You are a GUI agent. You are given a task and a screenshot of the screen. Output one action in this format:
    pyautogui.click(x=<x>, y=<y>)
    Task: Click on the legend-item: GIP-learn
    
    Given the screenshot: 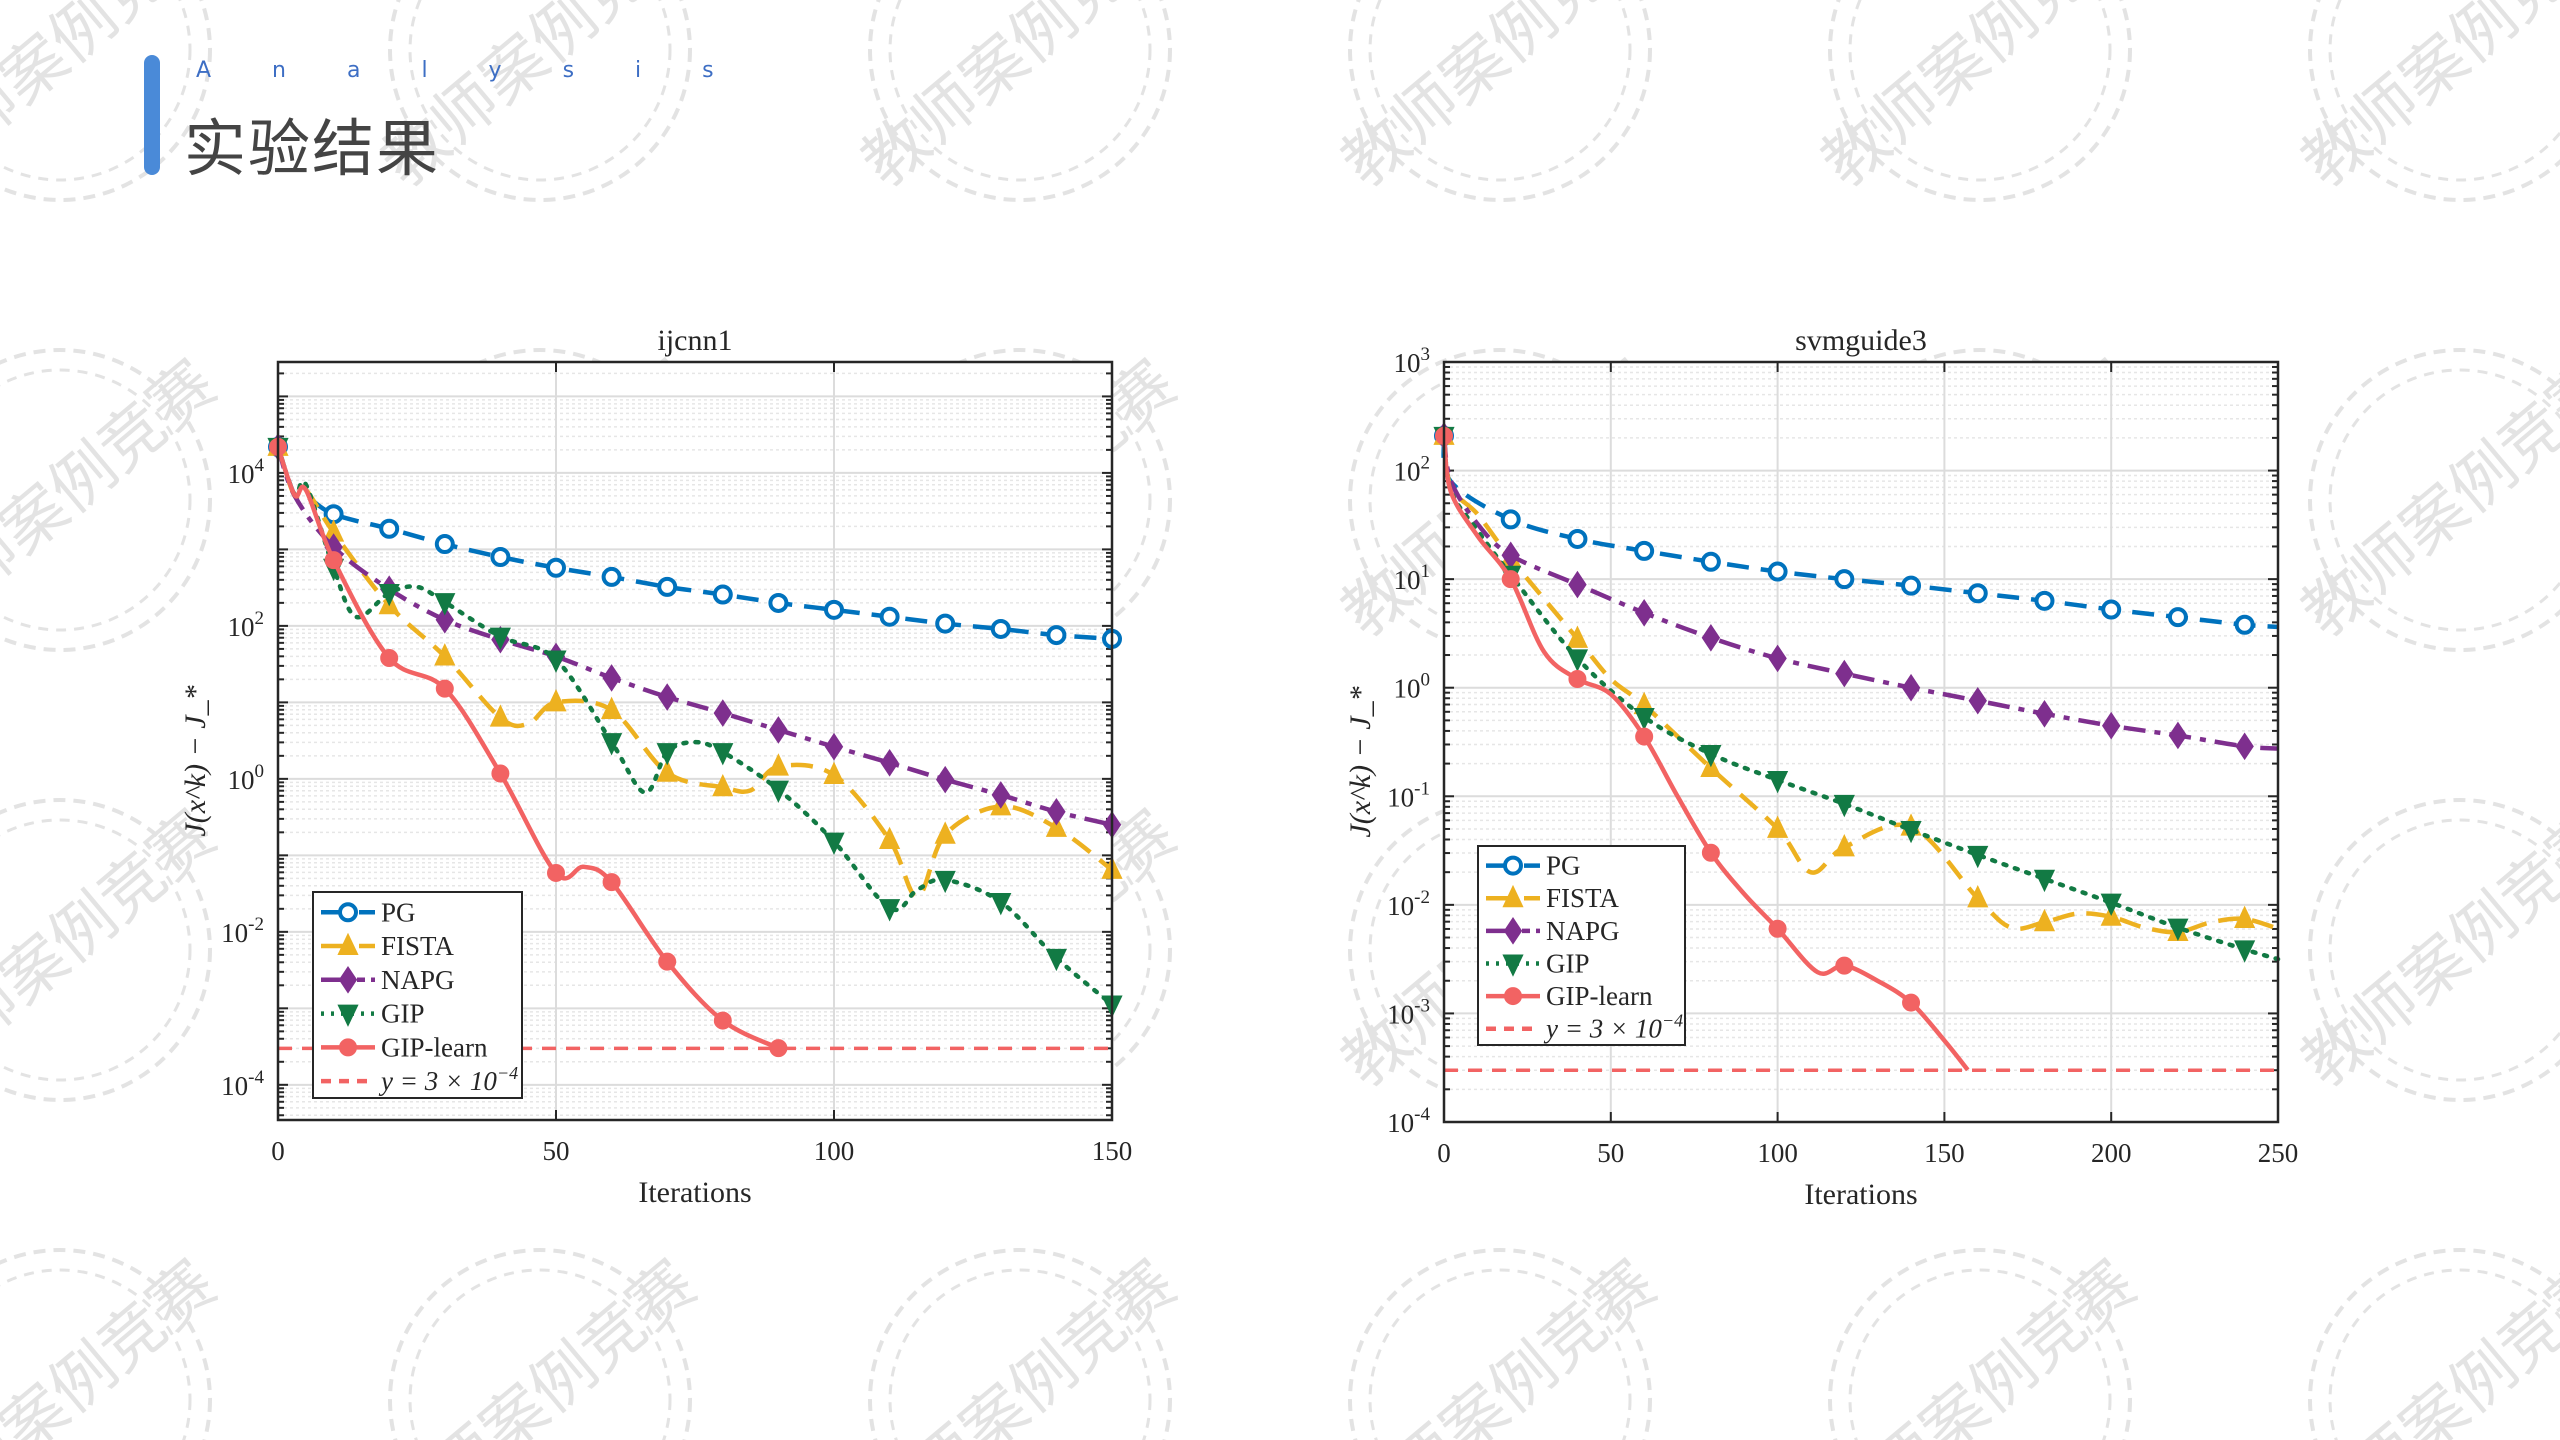 What is the action you would take?
    pyautogui.click(x=1569, y=996)
    